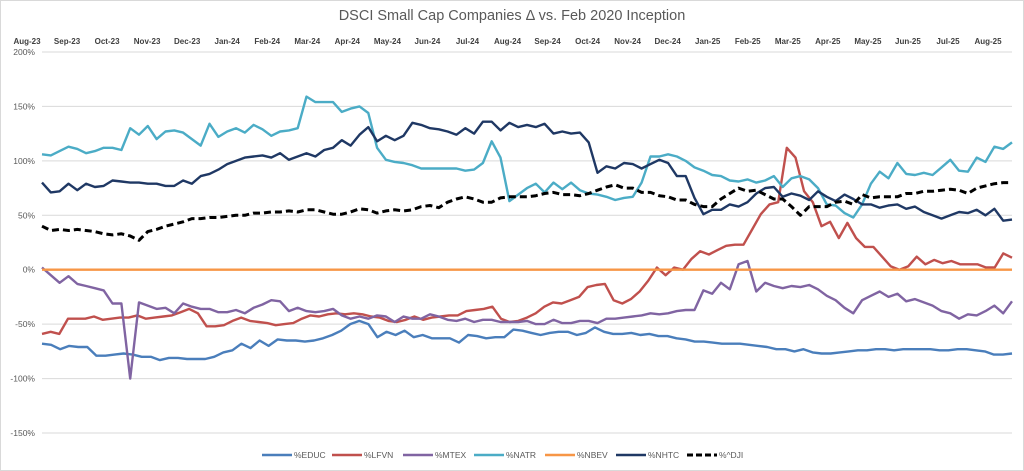 This screenshot has height=471, width=1024. What do you see at coordinates (348, 41) in the screenshot?
I see `x-tick-label: Apr-24` at bounding box center [348, 41].